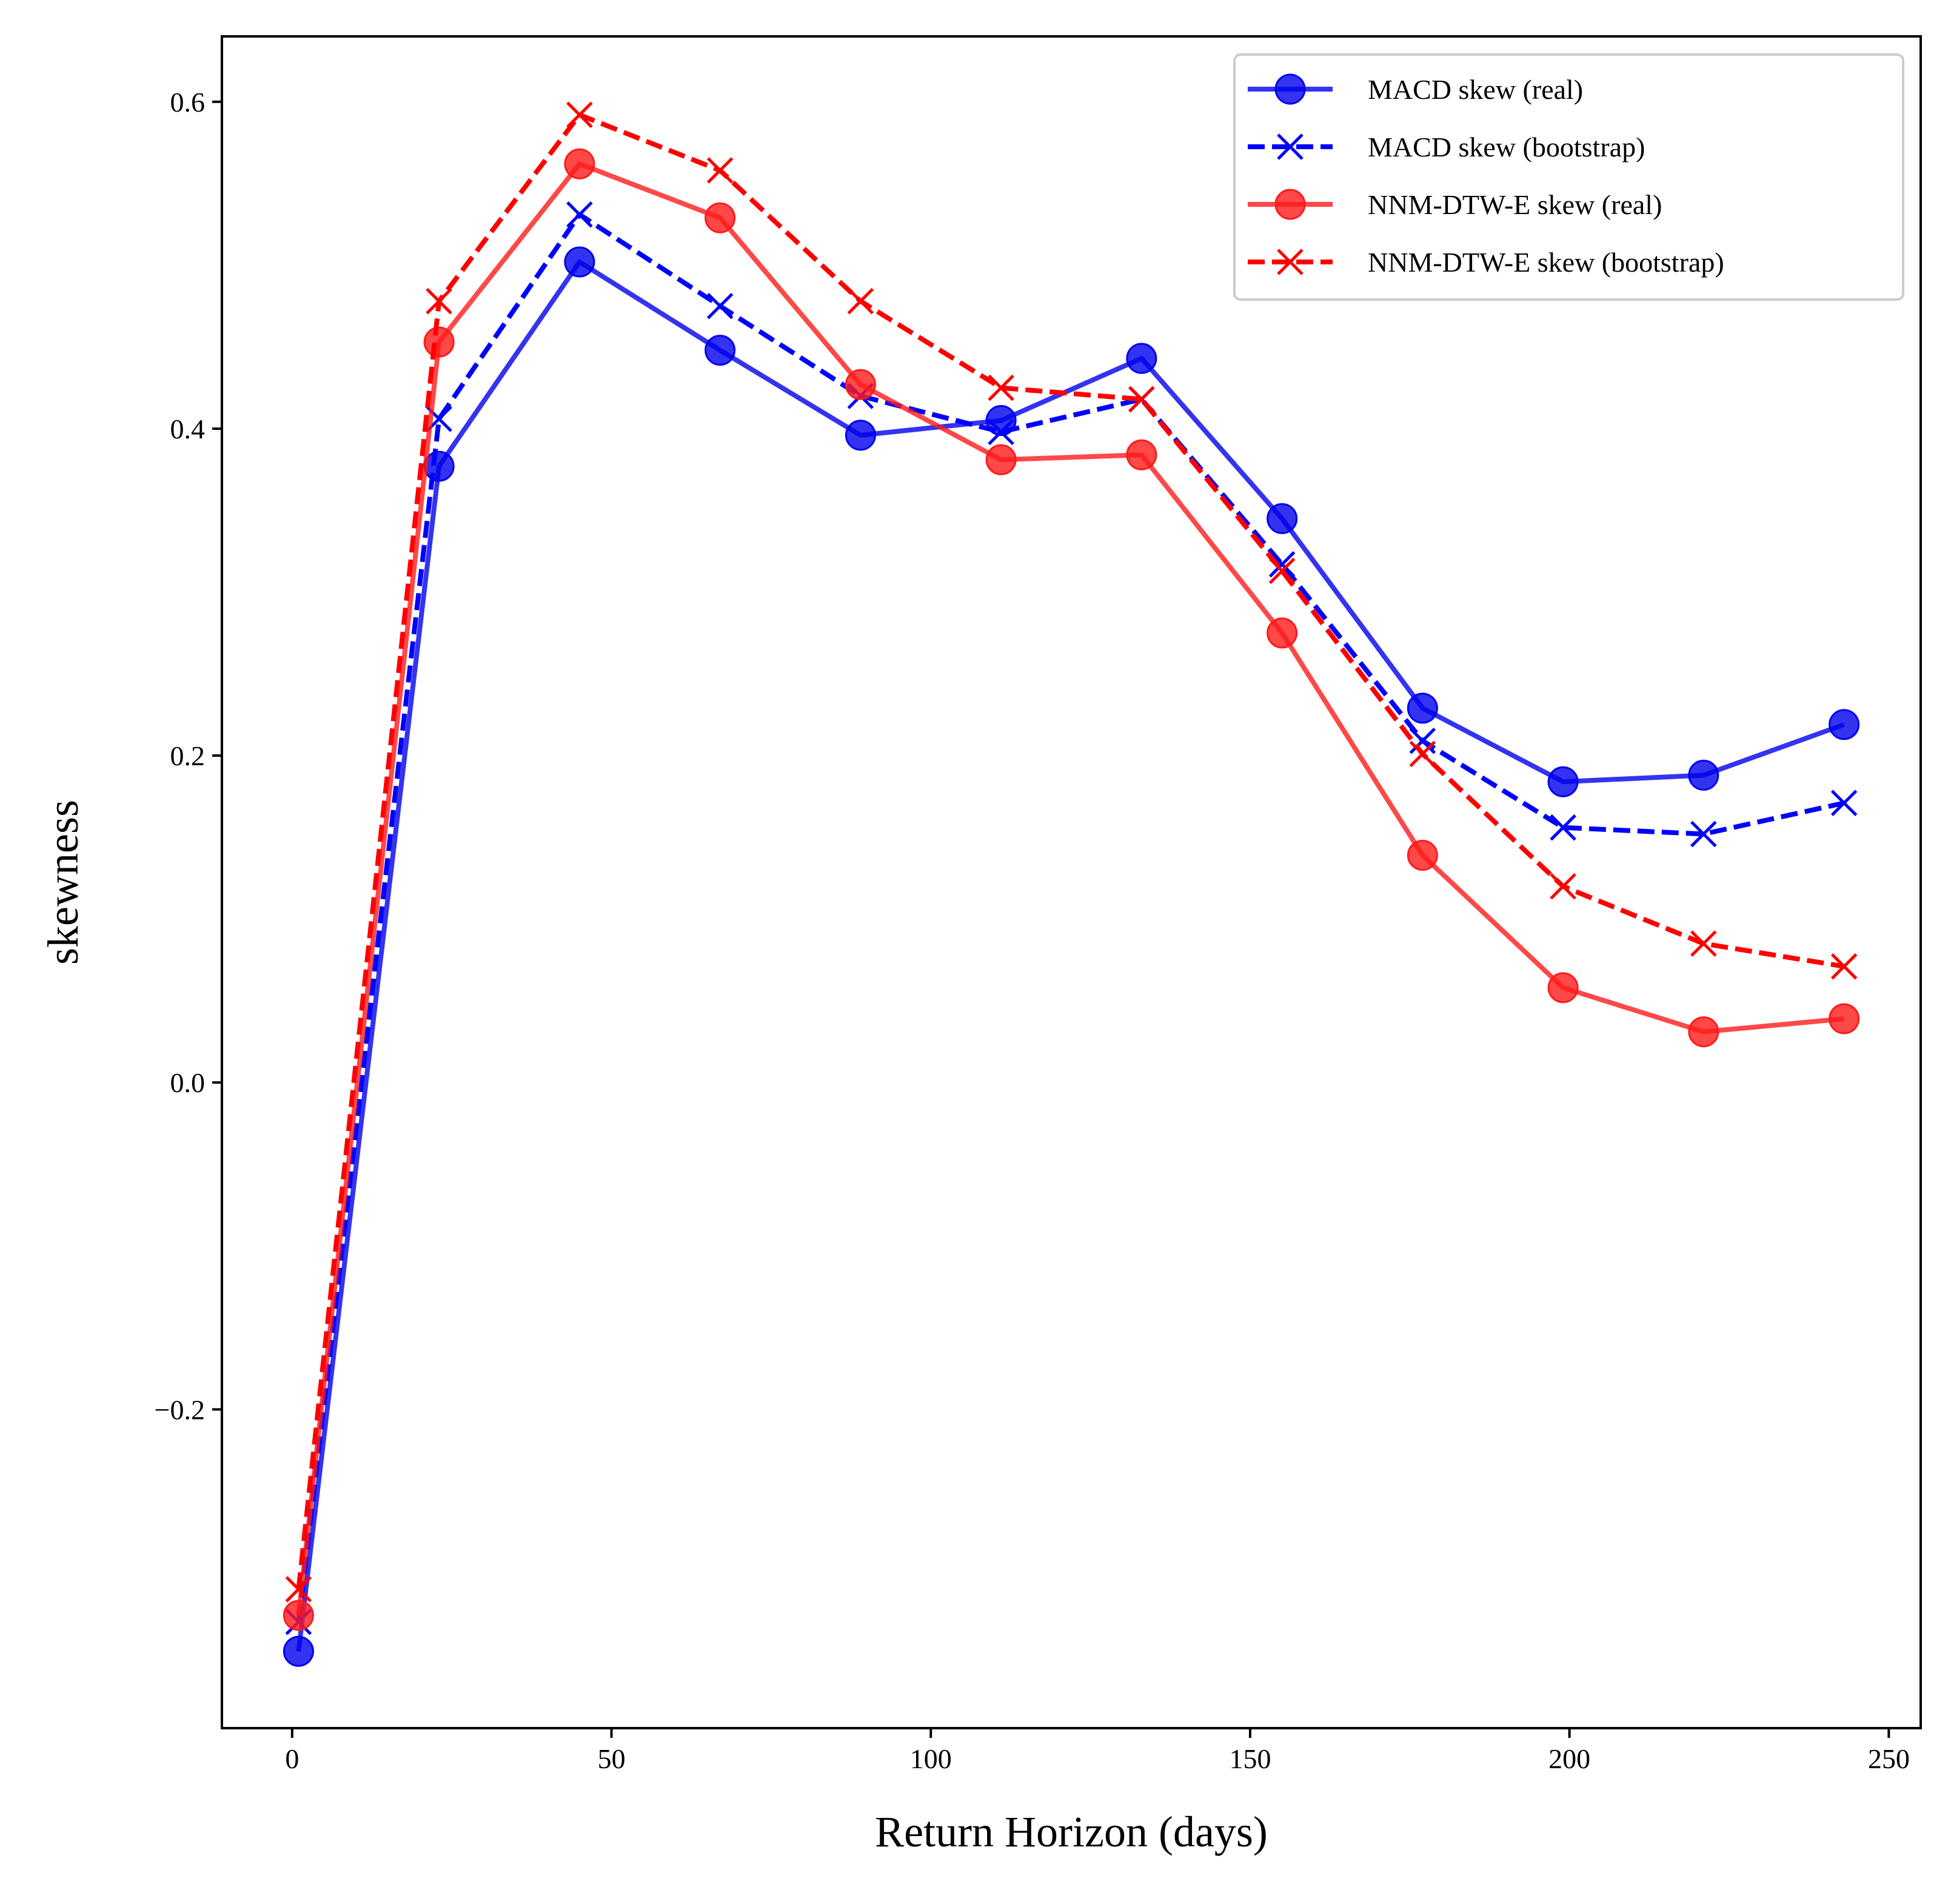 This screenshot has width=1948, height=1904. I want to click on x-tick-label: 0, so click(292, 1758).